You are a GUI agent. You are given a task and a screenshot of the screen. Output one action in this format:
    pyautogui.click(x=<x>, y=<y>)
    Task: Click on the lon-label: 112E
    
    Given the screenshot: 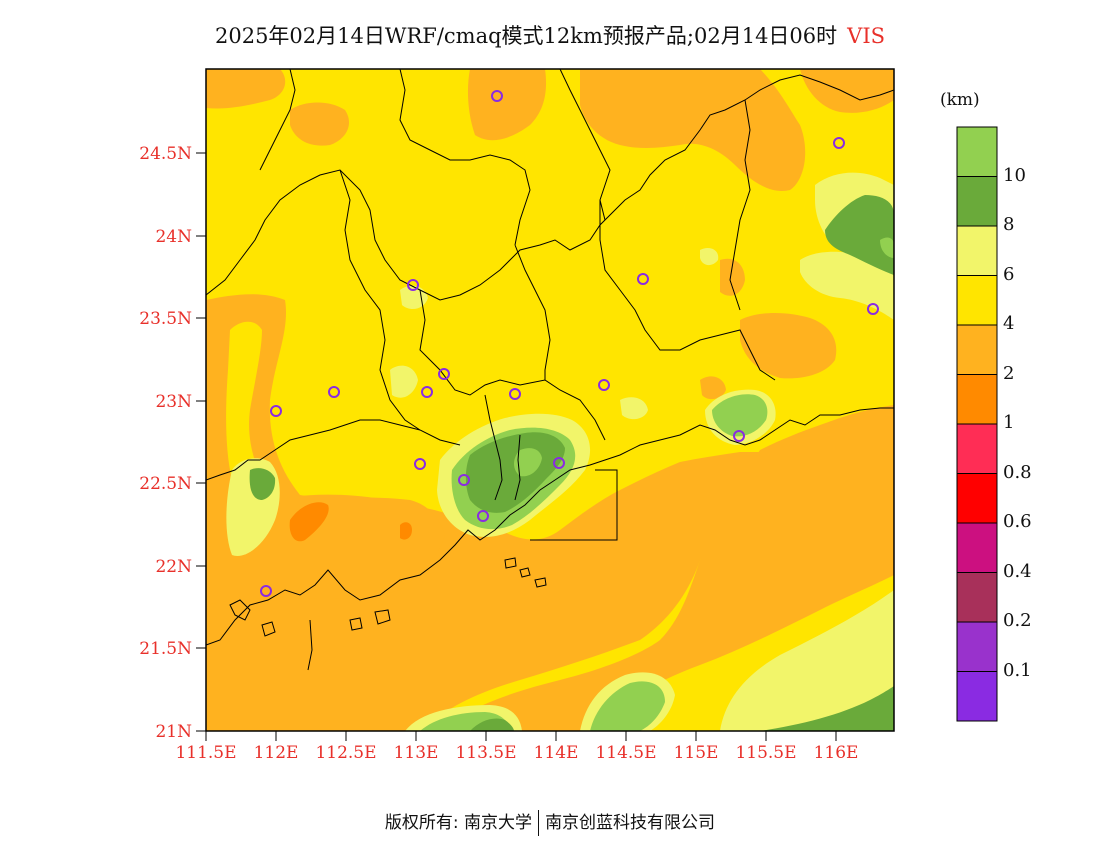 What is the action you would take?
    pyautogui.click(x=276, y=753)
    